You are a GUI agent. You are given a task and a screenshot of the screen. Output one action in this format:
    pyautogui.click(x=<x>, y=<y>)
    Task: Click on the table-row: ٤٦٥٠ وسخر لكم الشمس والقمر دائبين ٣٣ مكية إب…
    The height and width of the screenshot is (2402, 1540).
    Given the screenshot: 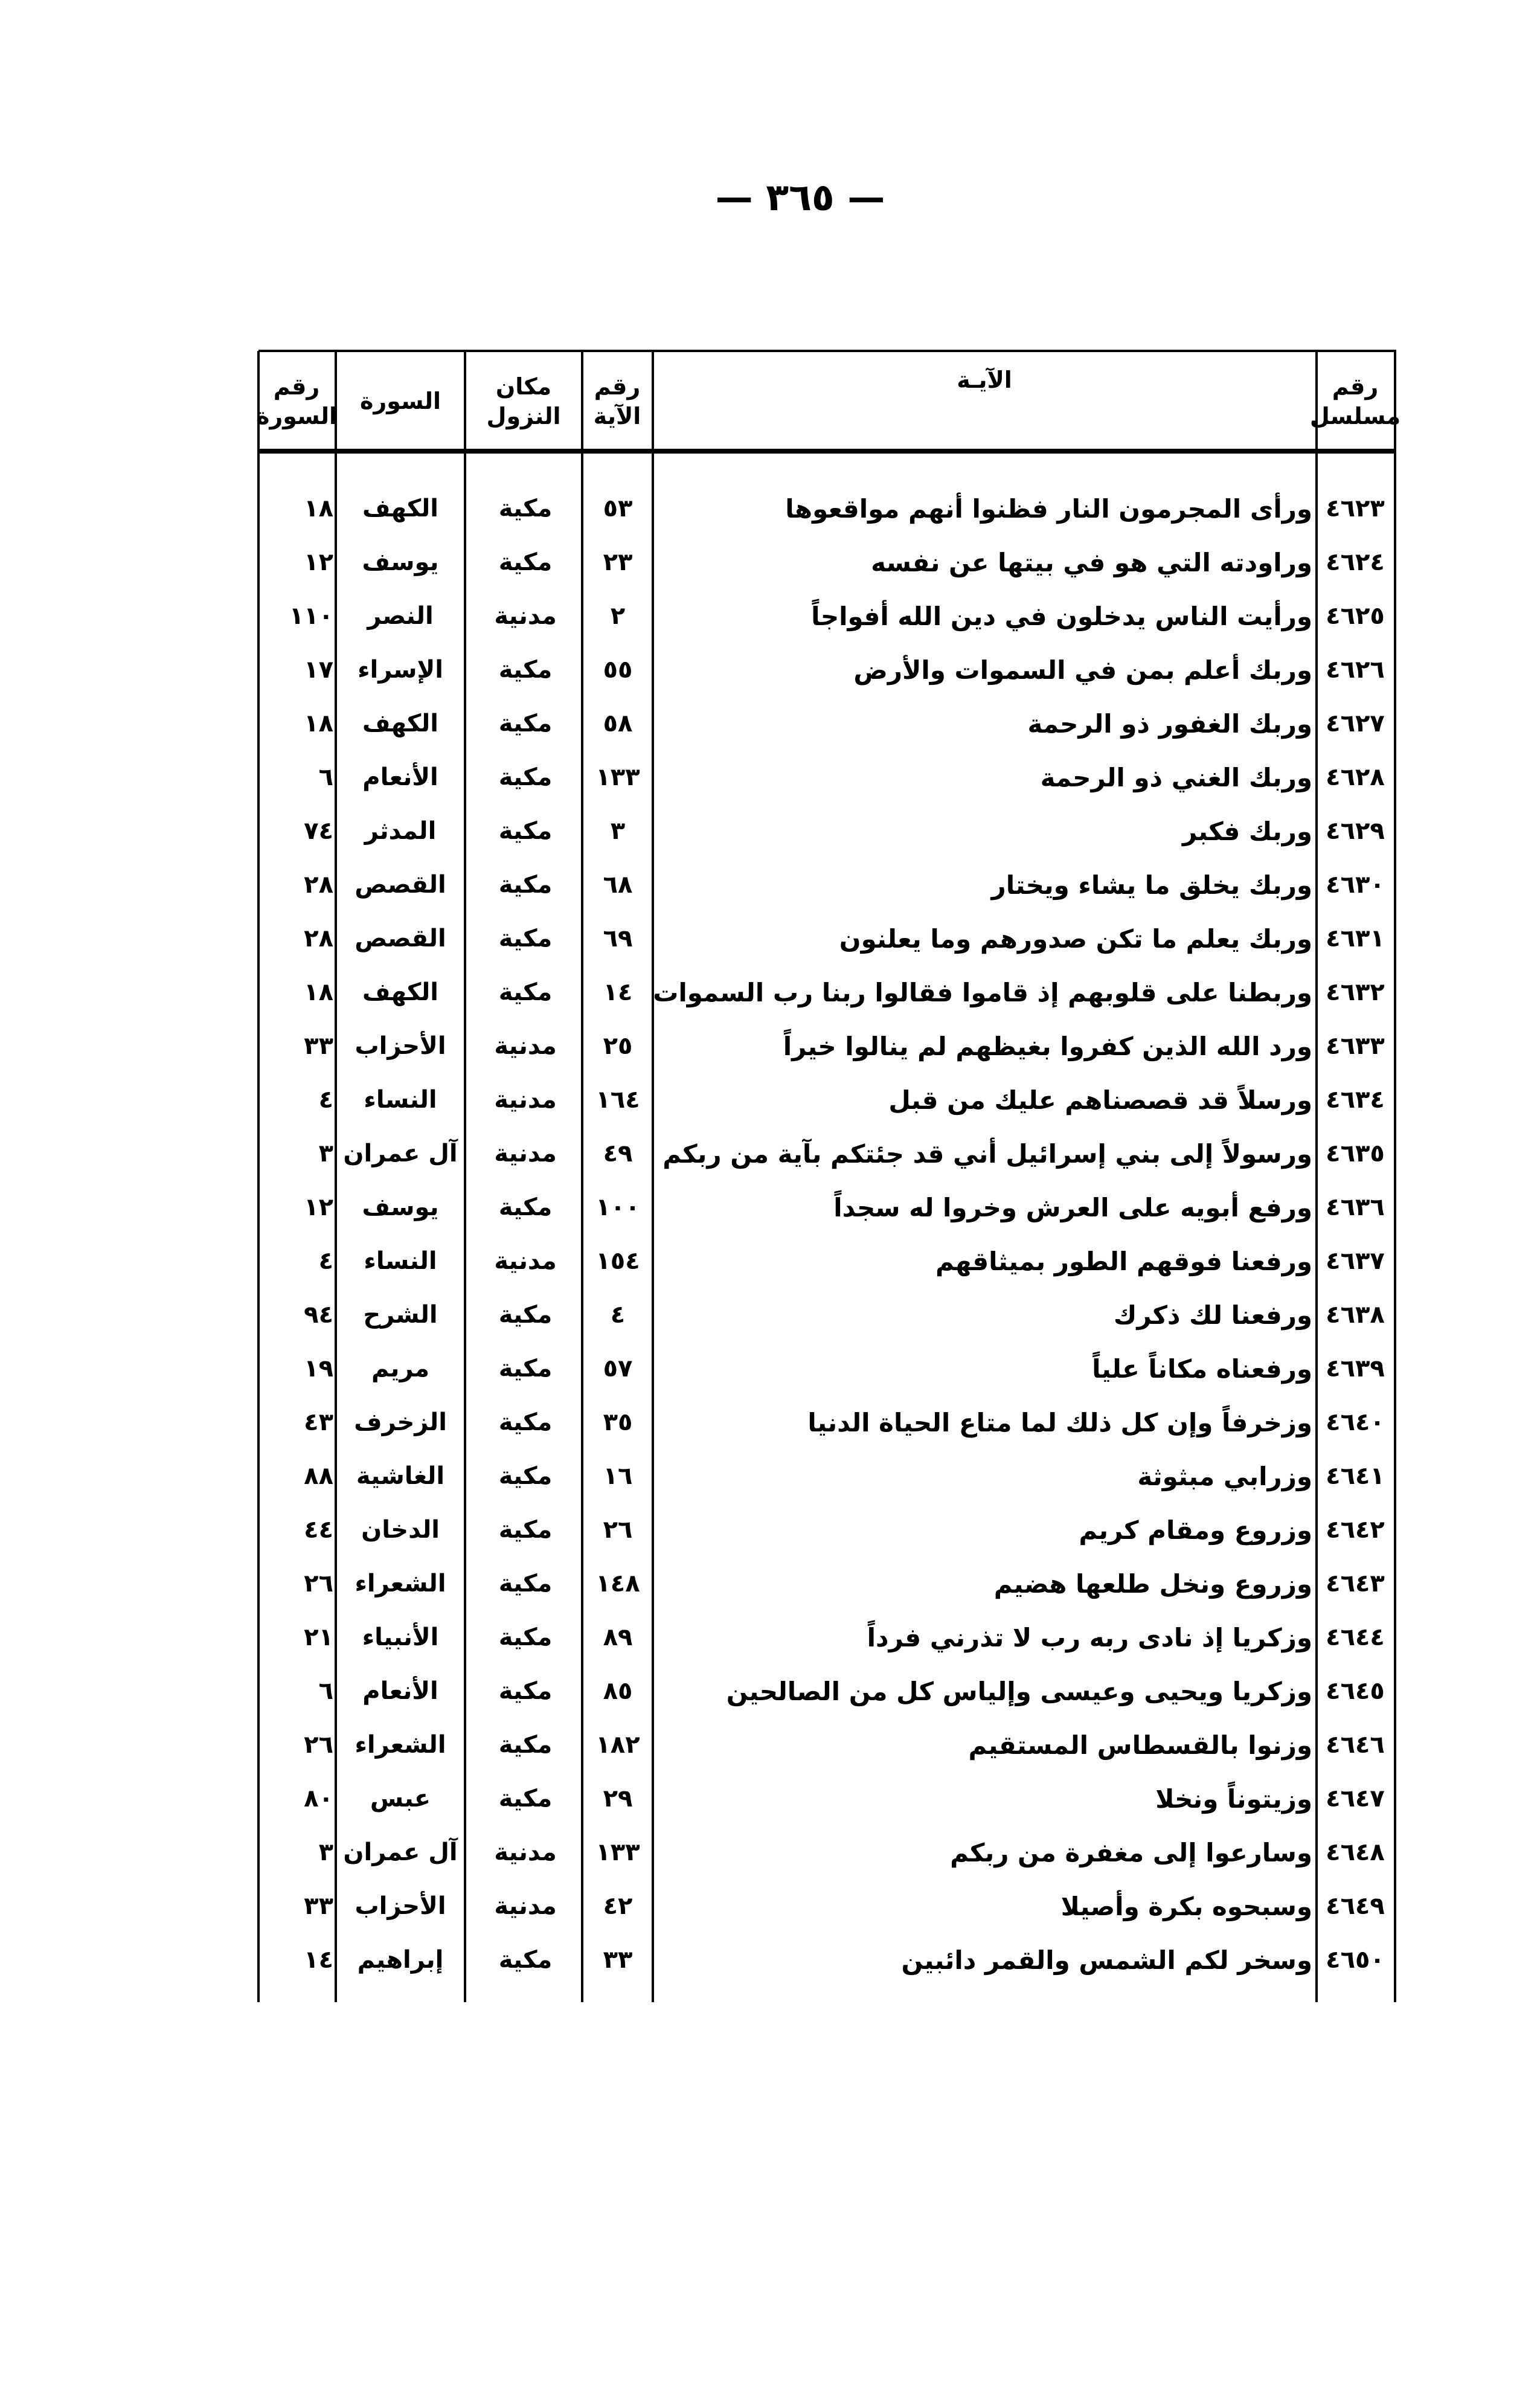 What is the action you would take?
    pyautogui.click(x=826, y=1960)
    